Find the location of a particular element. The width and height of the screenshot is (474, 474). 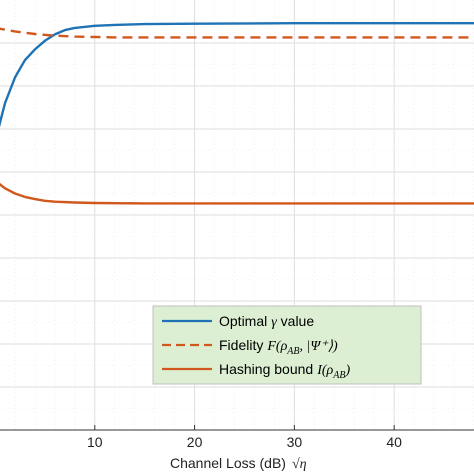

legend-label-hashing-bound: Hashing bound I(ρAB) is located at coordinates (284, 371).